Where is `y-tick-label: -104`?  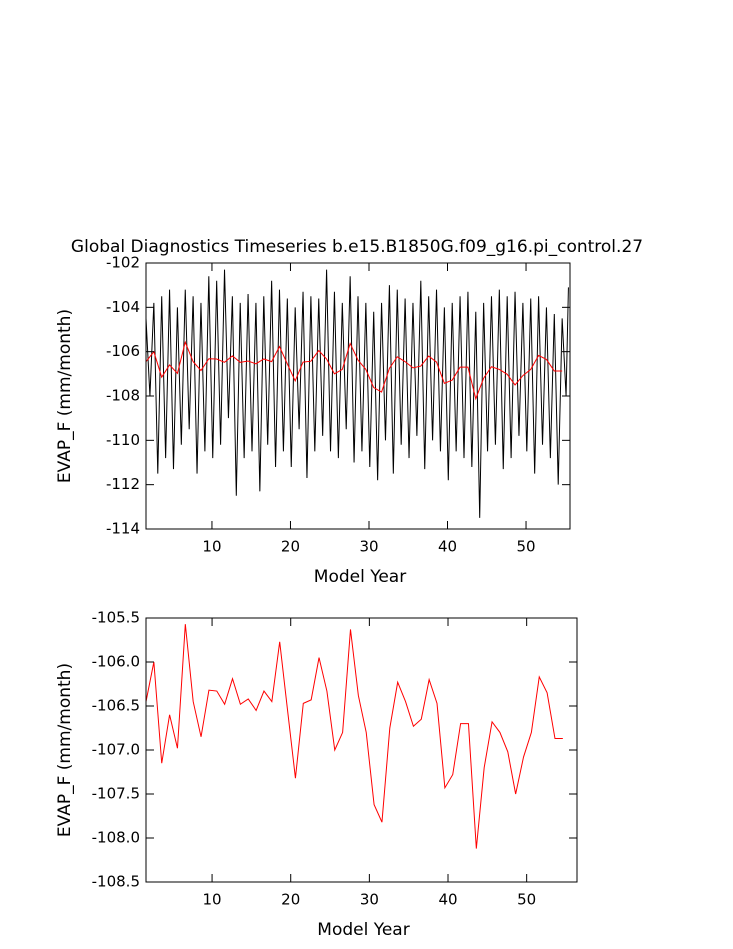
y-tick-label: -104 is located at coordinates (123, 307).